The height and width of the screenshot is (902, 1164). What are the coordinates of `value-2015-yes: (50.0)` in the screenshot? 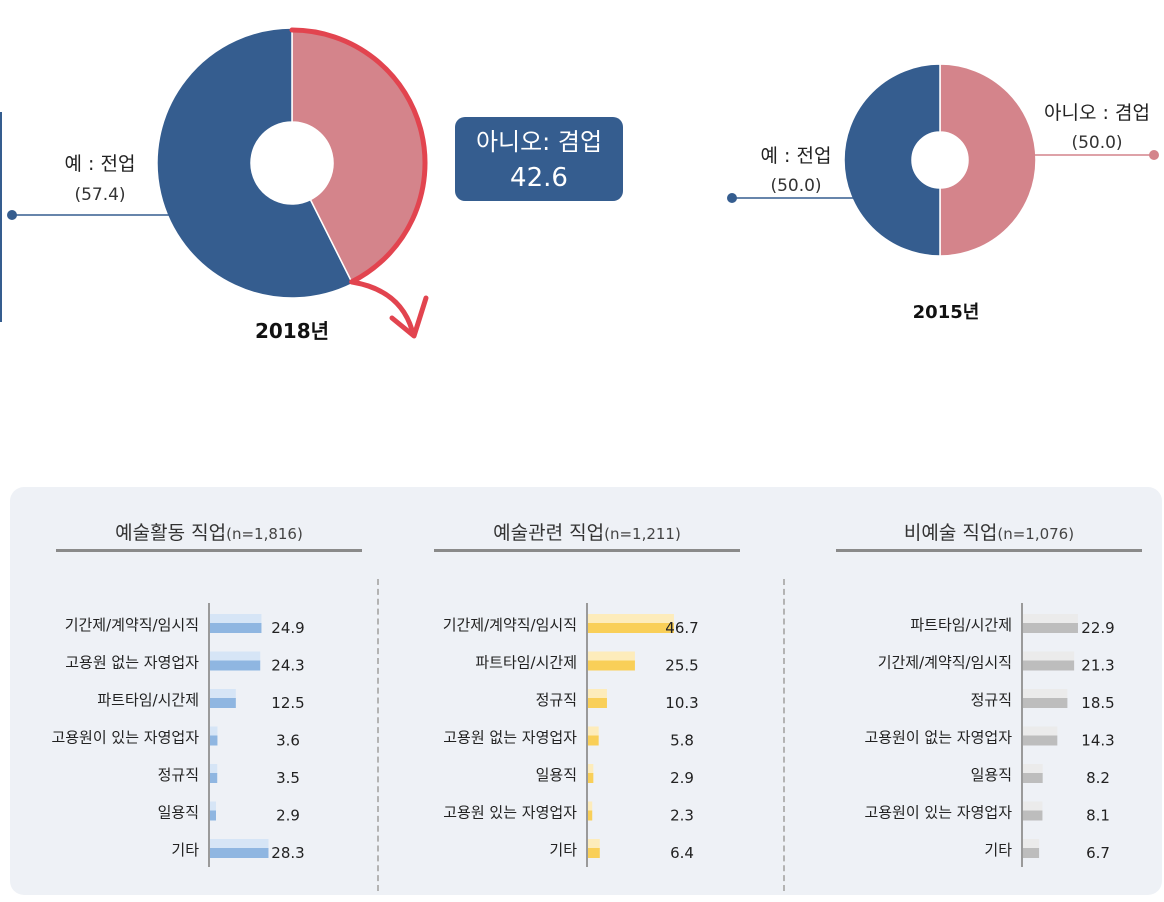 It's located at (795, 186).